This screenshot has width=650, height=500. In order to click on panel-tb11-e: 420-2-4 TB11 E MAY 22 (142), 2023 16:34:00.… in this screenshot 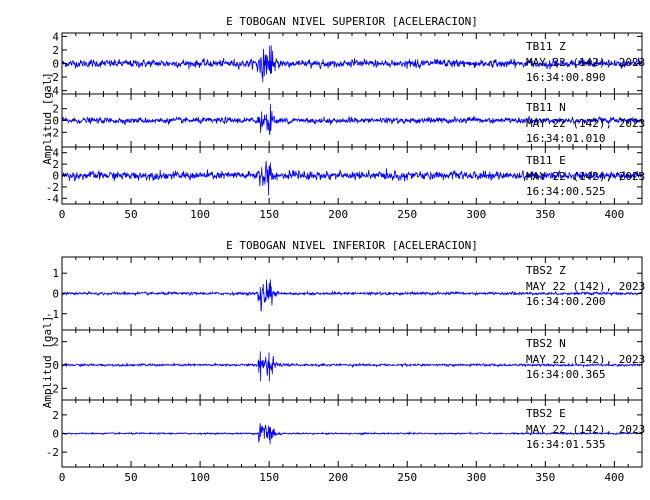, I will do `click(345, 175)`.